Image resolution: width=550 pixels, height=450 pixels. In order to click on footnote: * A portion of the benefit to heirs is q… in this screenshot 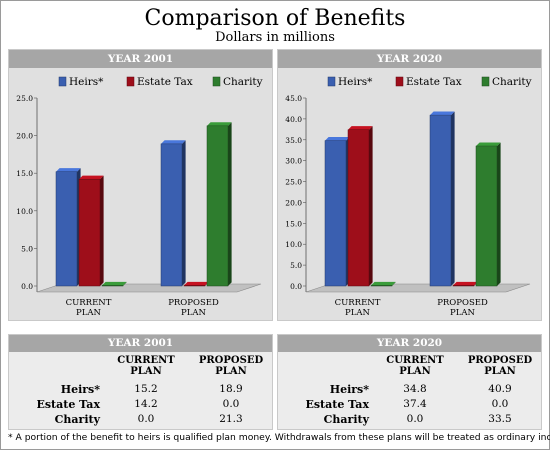, I will do `click(279, 437)`.